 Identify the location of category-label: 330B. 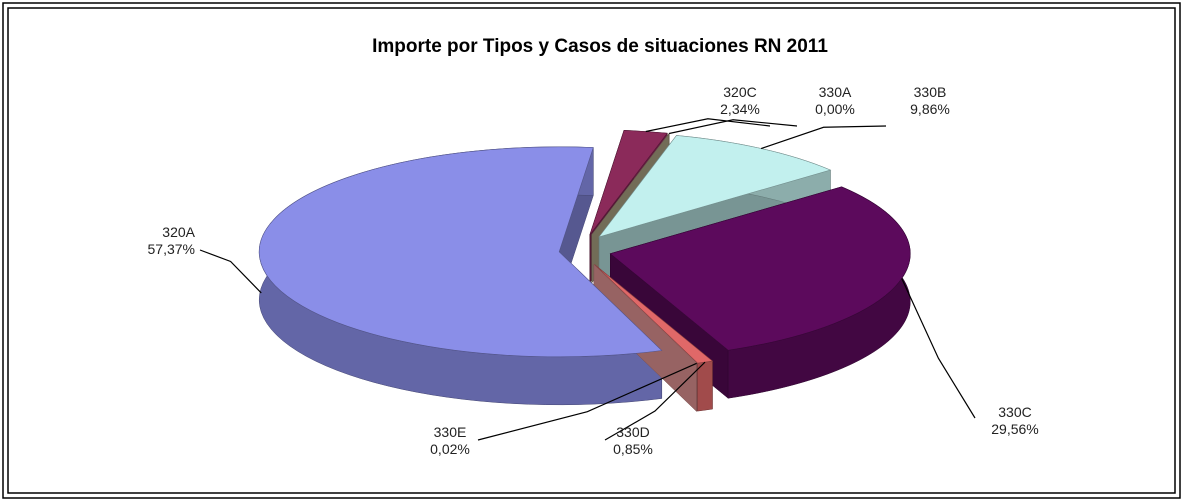
(930, 92).